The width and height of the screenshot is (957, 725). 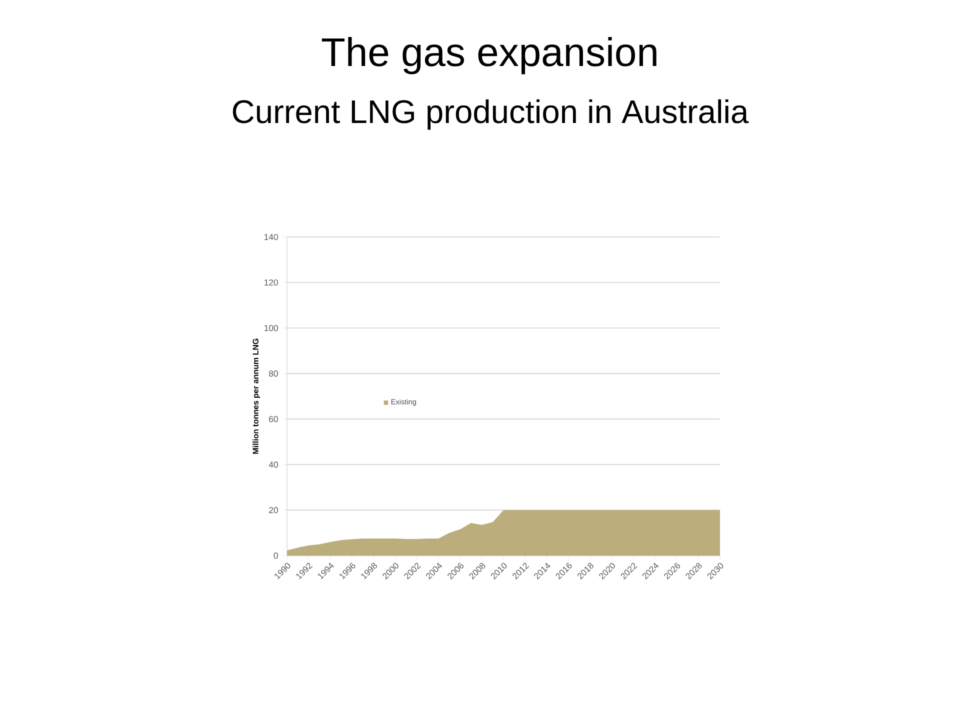 I want to click on y-tick-label: 0, so click(x=276, y=555).